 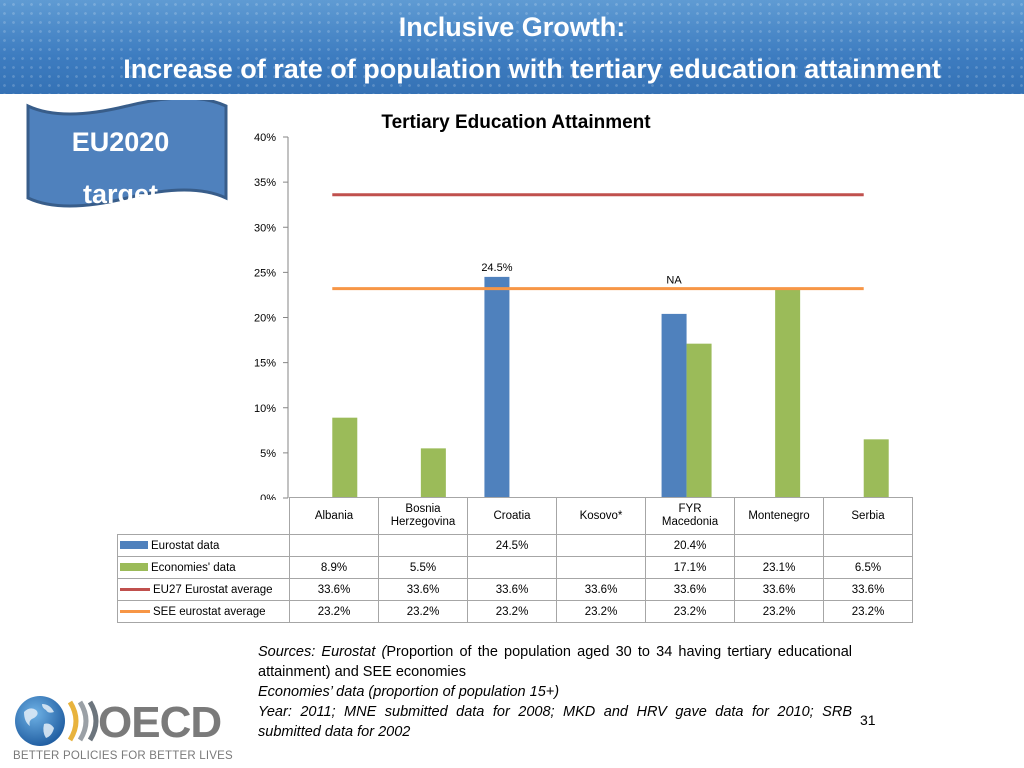 What do you see at coordinates (423, 567) in the screenshot?
I see `table-cell: 5.5%` at bounding box center [423, 567].